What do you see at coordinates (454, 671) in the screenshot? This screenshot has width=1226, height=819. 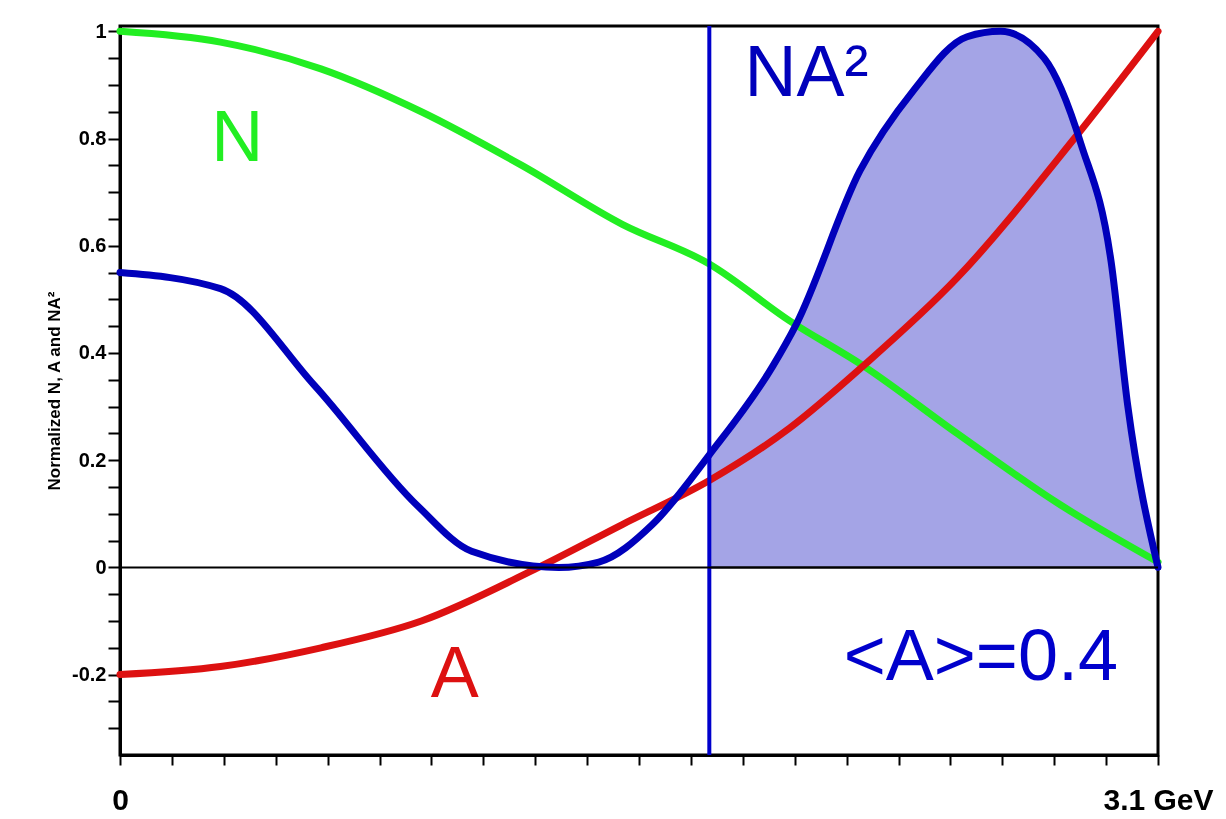 I see `series-label: A` at bounding box center [454, 671].